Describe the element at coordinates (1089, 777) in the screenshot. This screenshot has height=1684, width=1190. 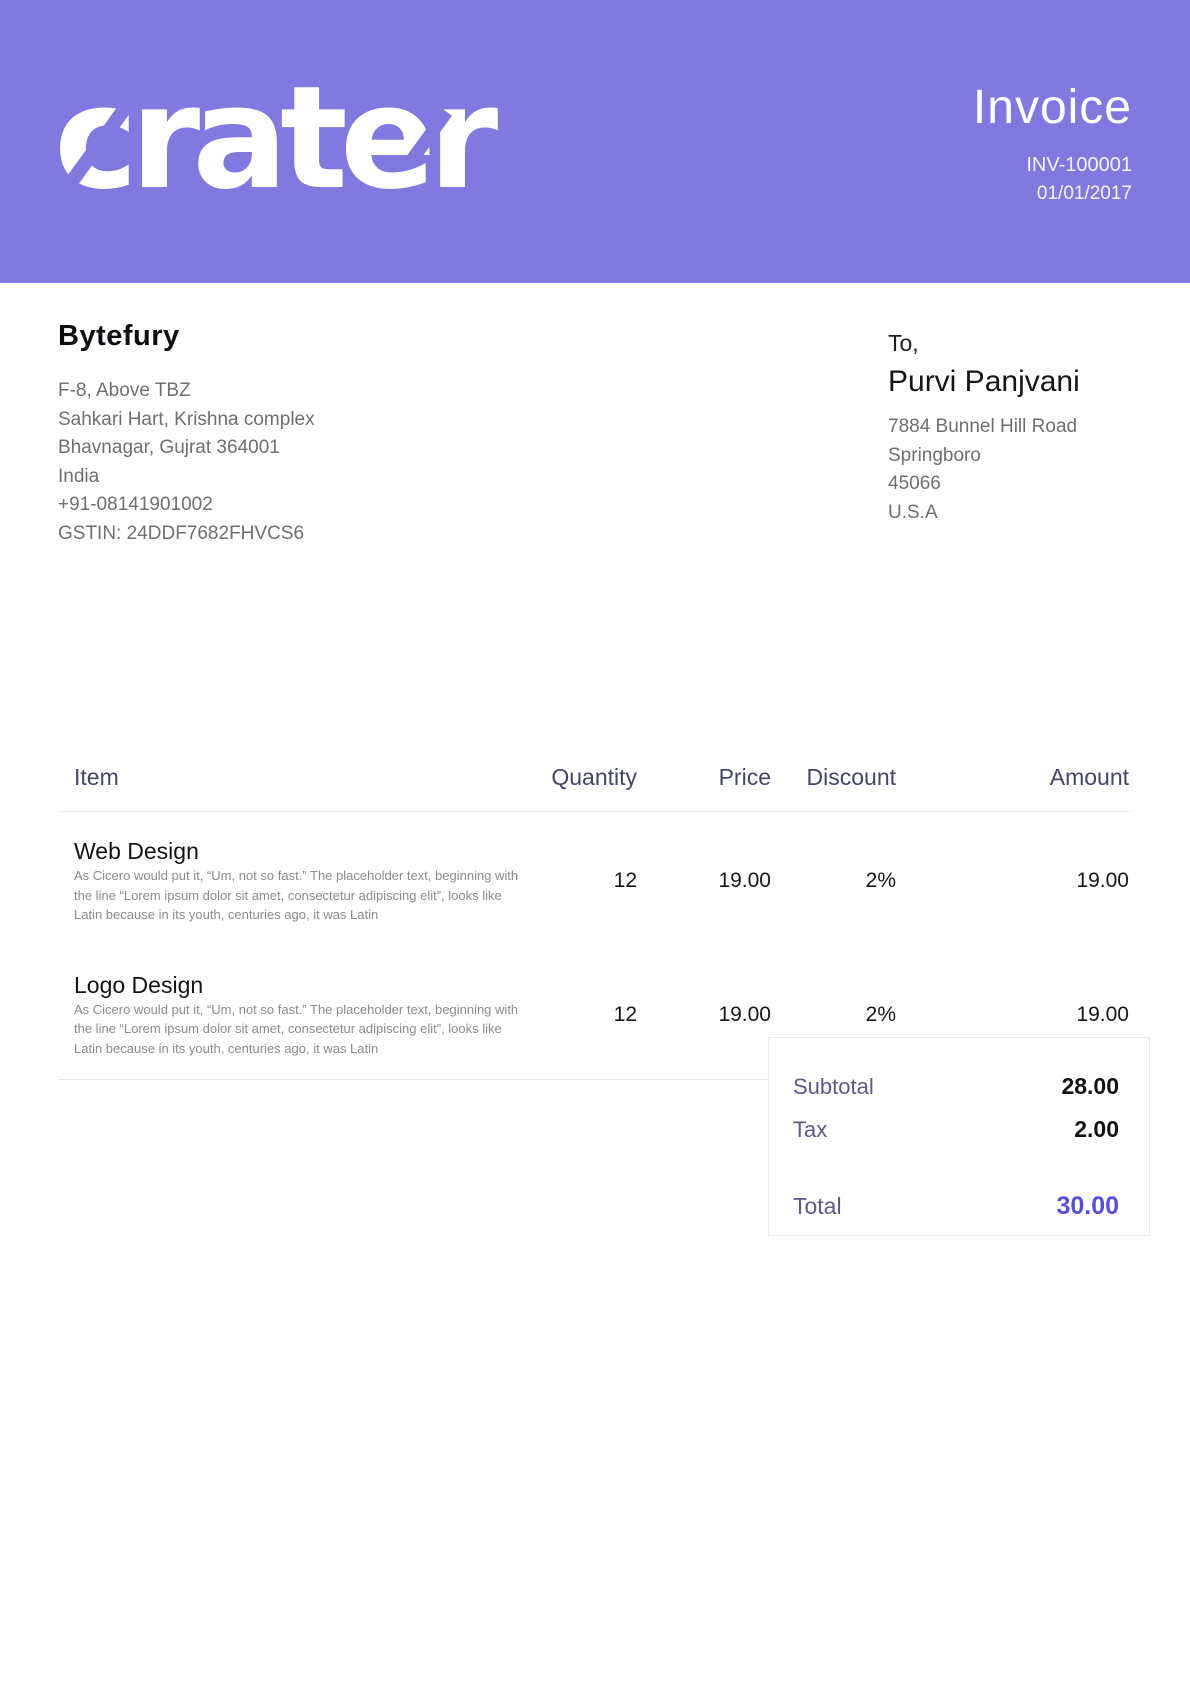
I see `column-header-amount: Amount` at that location.